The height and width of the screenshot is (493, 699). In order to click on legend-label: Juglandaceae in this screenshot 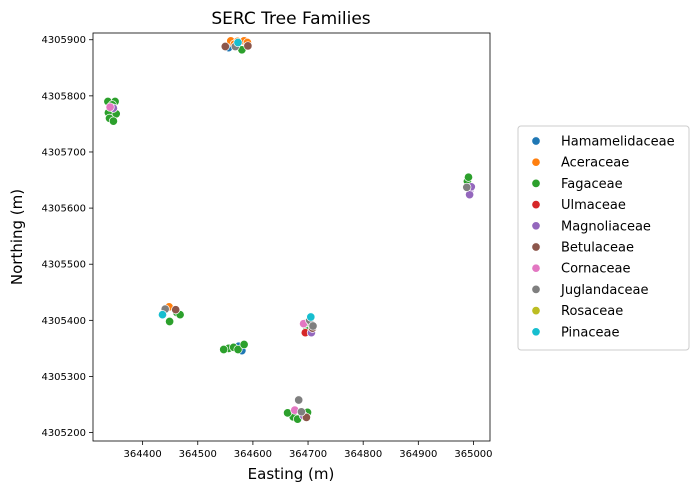, I will do `click(604, 290)`.